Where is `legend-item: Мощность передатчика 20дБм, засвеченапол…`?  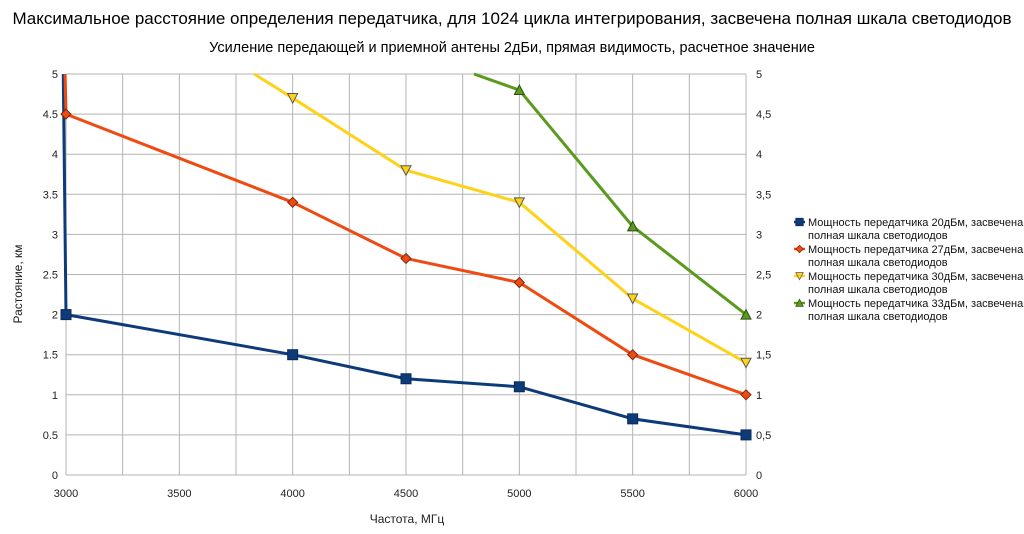
legend-item: Мощность передатчика 20дБм, засвеченапол… is located at coordinates (909, 229).